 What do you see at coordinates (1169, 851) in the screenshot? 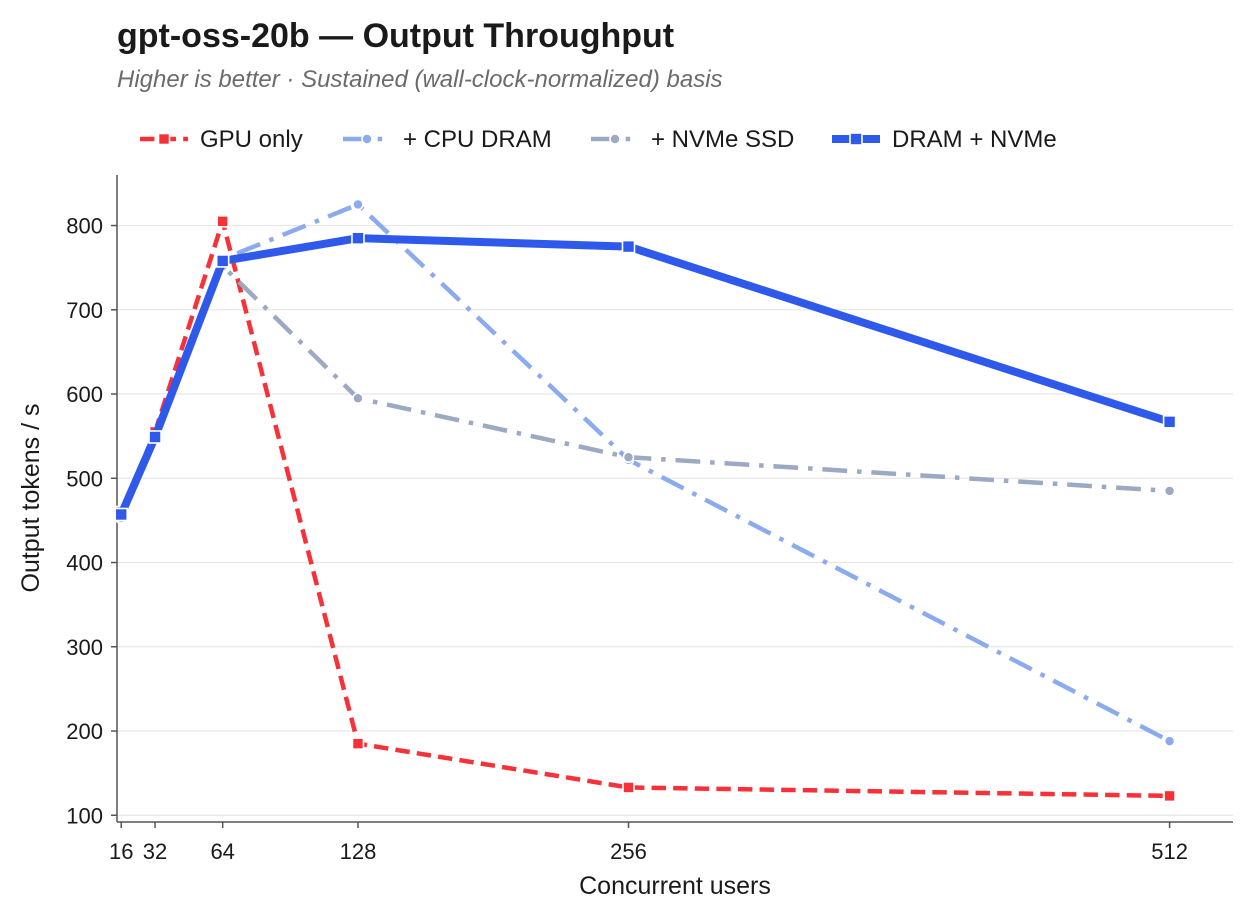
I see `x-tick-label: 512` at bounding box center [1169, 851].